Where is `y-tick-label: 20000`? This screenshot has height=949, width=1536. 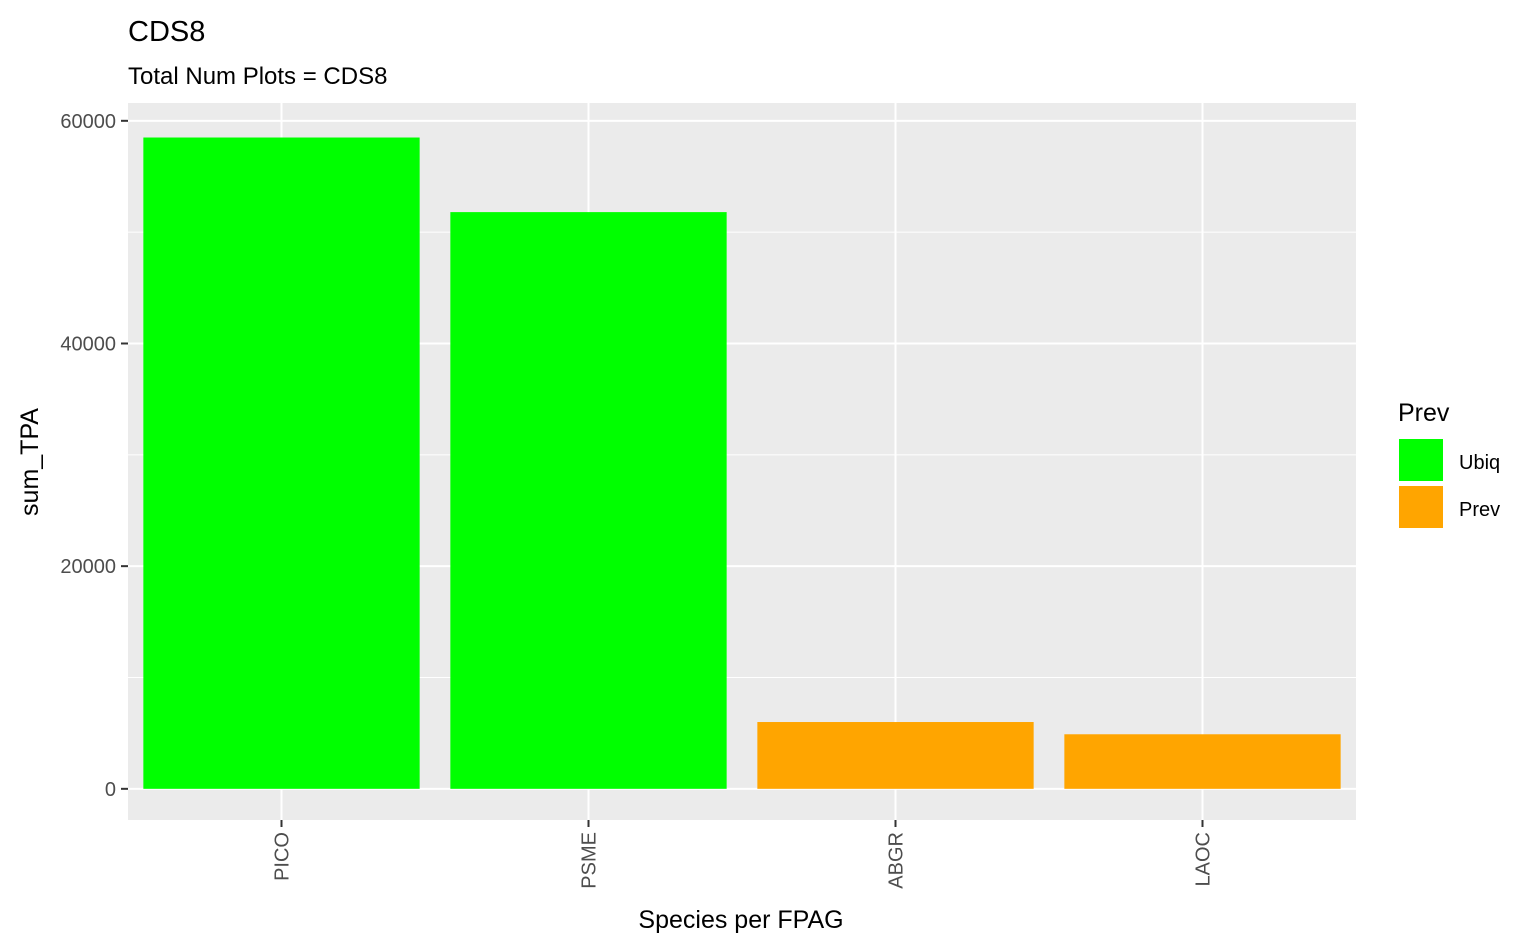 y-tick-label: 20000 is located at coordinates (88, 567).